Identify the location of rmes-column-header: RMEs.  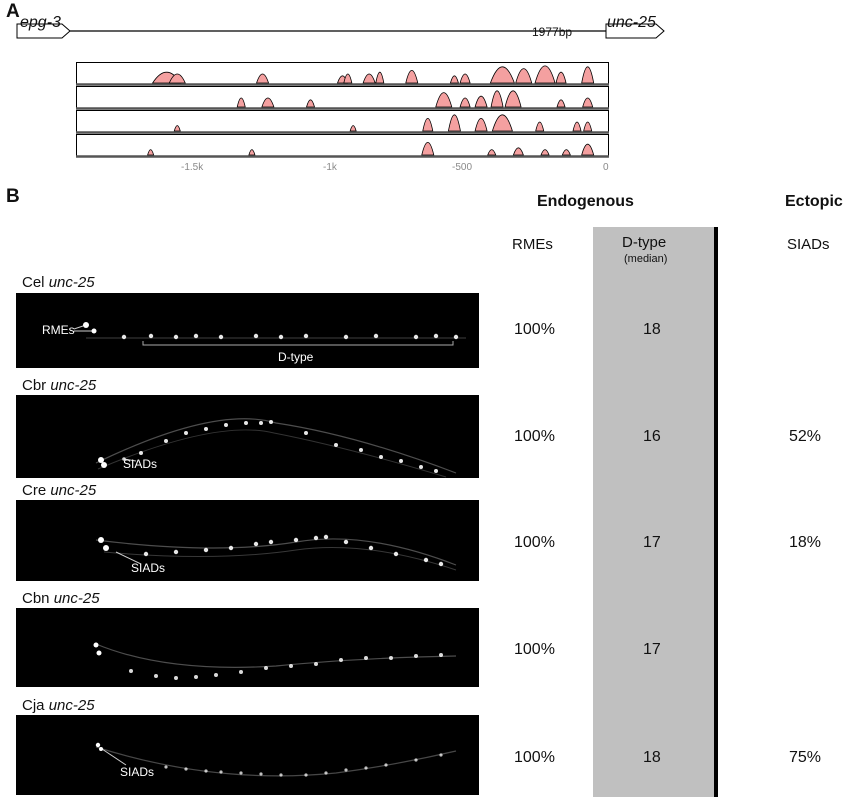
(532, 244).